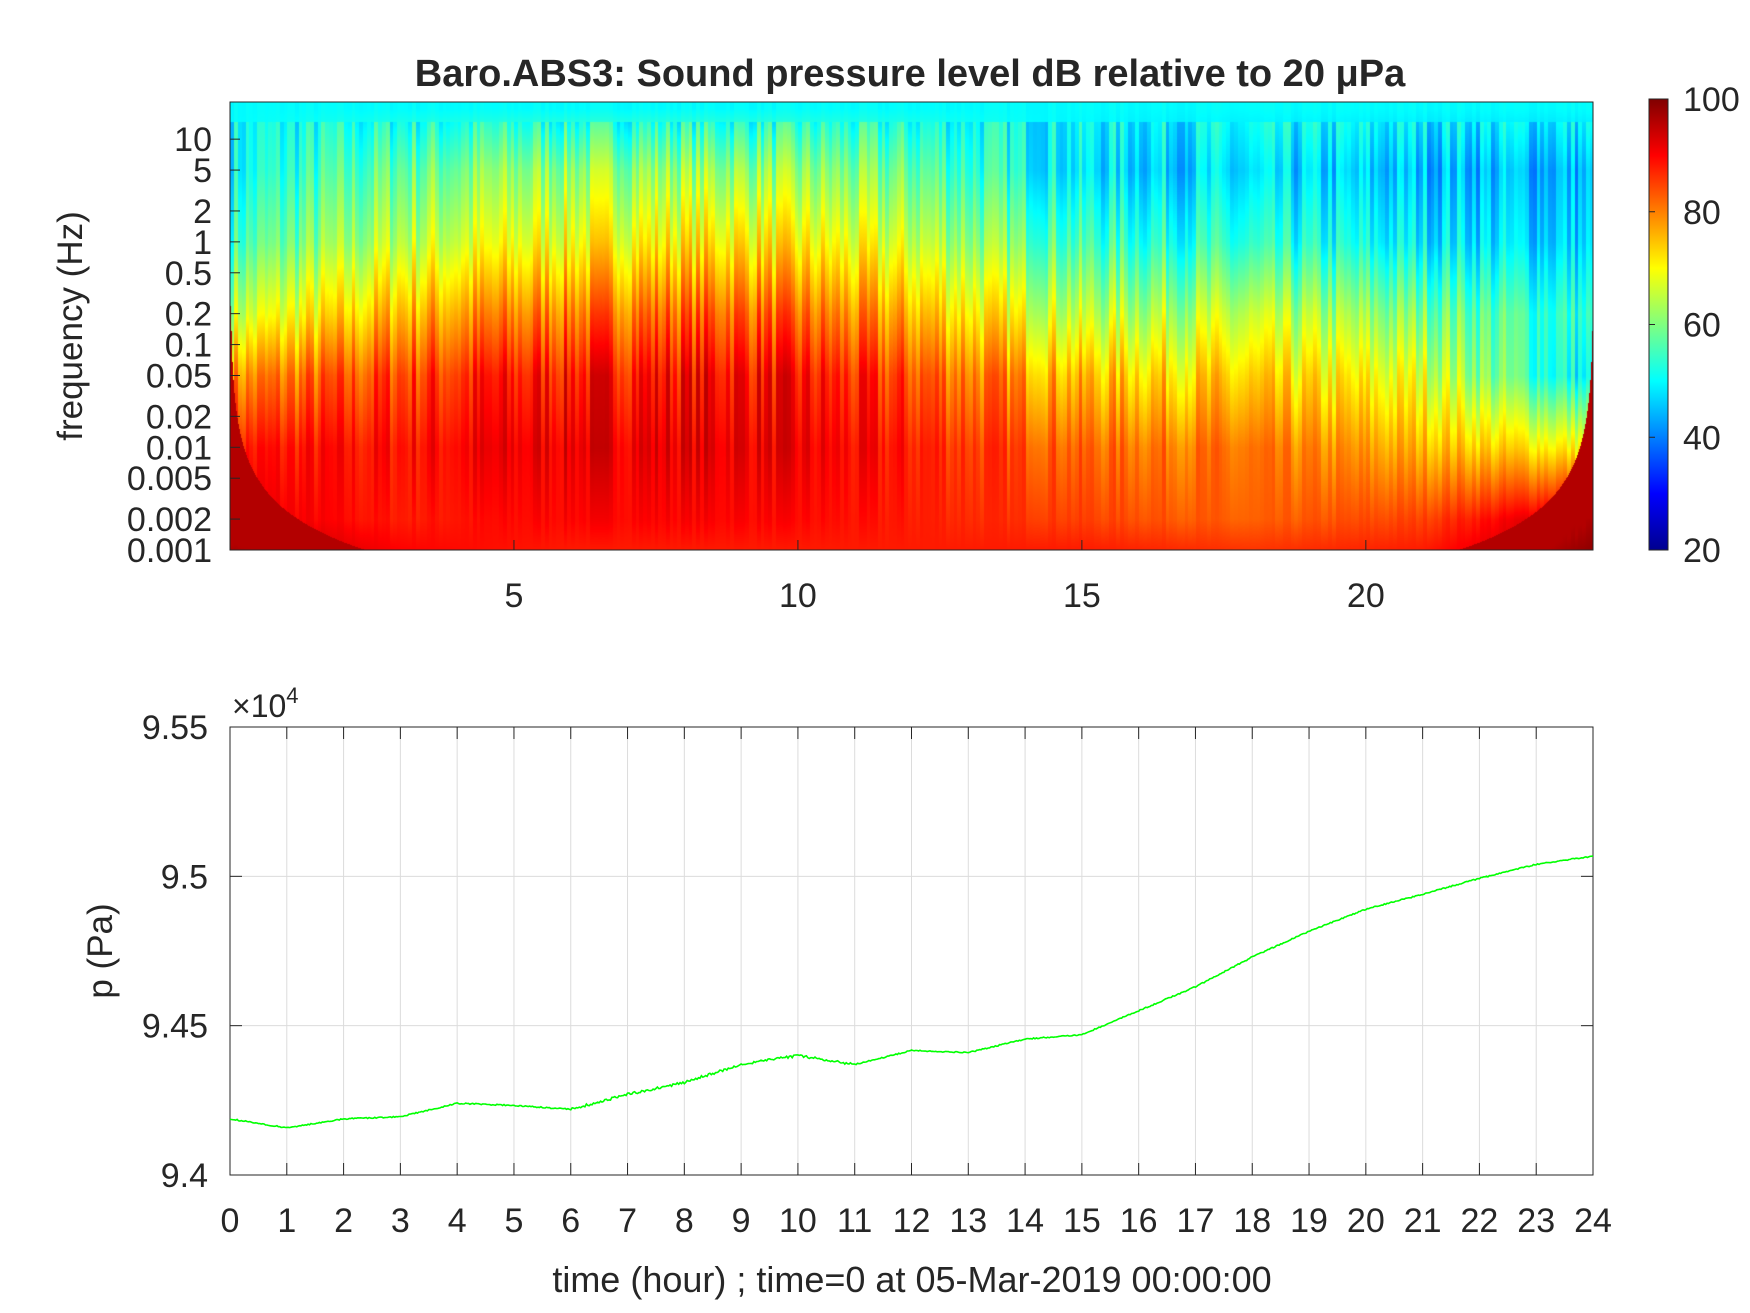  Describe the element at coordinates (1593, 1221) in the screenshot. I see `x-tick-label: 24` at that location.